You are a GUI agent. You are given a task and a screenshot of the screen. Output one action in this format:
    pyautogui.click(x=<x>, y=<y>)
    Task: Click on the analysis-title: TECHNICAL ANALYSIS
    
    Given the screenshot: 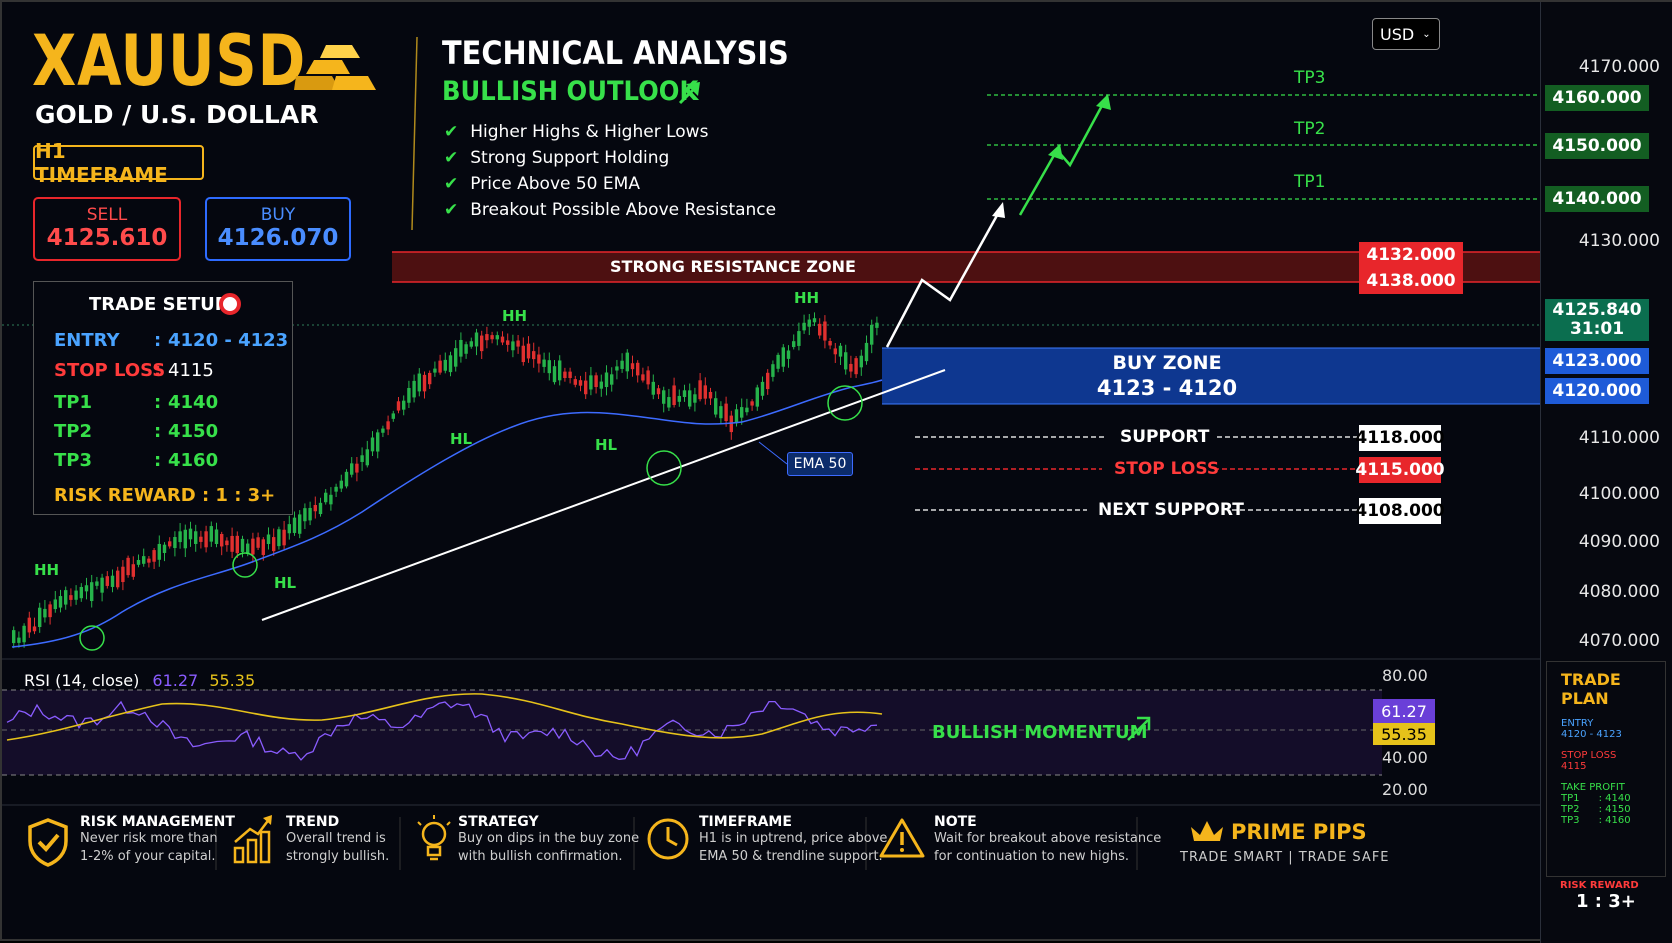 What is the action you would take?
    pyautogui.click(x=615, y=53)
    